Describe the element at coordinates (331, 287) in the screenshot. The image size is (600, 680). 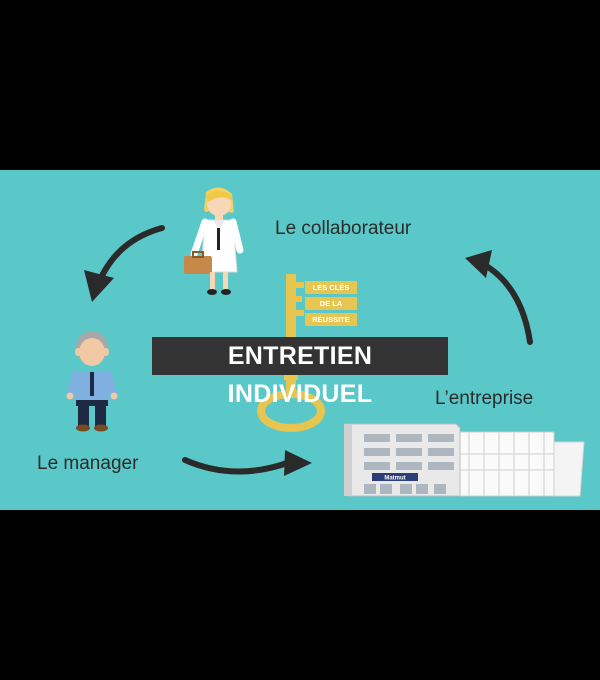
I see `key-tag-1: LES CLÉS` at that location.